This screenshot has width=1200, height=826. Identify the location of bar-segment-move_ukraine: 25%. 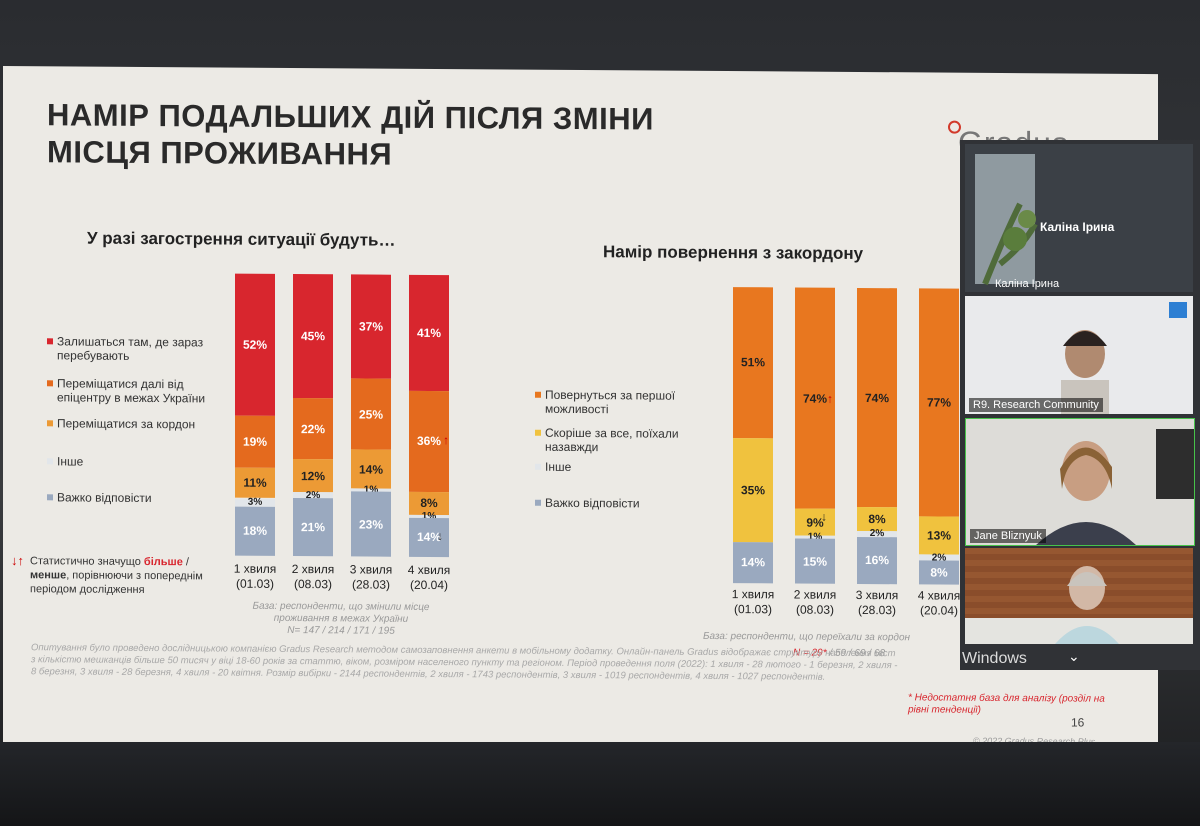
(371, 414).